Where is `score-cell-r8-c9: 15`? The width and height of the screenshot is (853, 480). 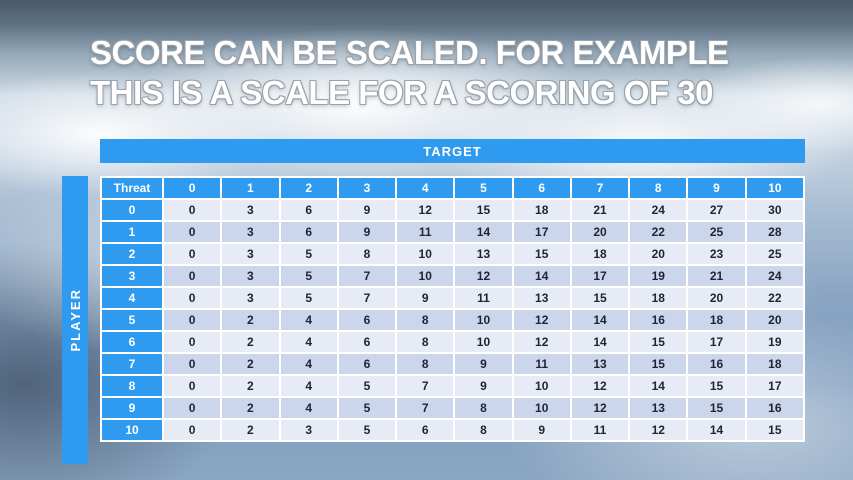 score-cell-r8-c9: 15 is located at coordinates (716, 386).